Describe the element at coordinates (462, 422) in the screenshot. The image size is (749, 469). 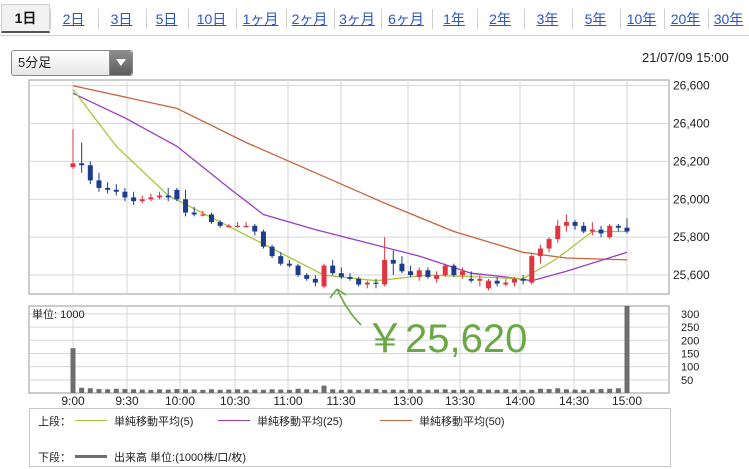
I see `legend-ma50-label: 単純移動平均(50)` at that location.